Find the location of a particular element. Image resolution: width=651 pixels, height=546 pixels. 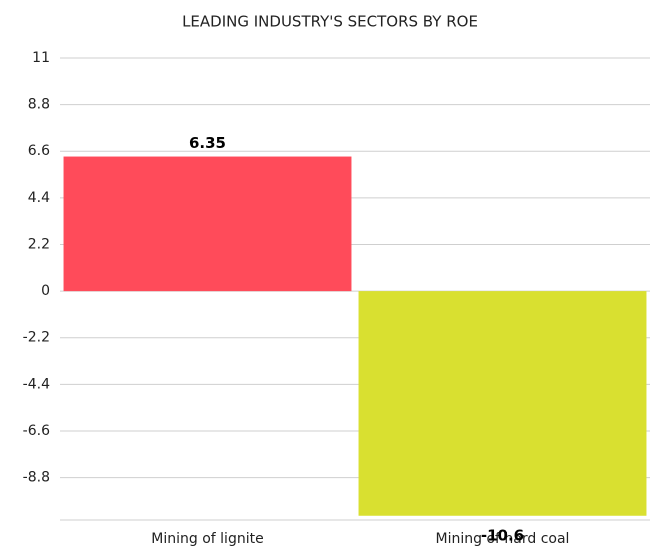

y-tick-label: 4.4 is located at coordinates (39, 198).